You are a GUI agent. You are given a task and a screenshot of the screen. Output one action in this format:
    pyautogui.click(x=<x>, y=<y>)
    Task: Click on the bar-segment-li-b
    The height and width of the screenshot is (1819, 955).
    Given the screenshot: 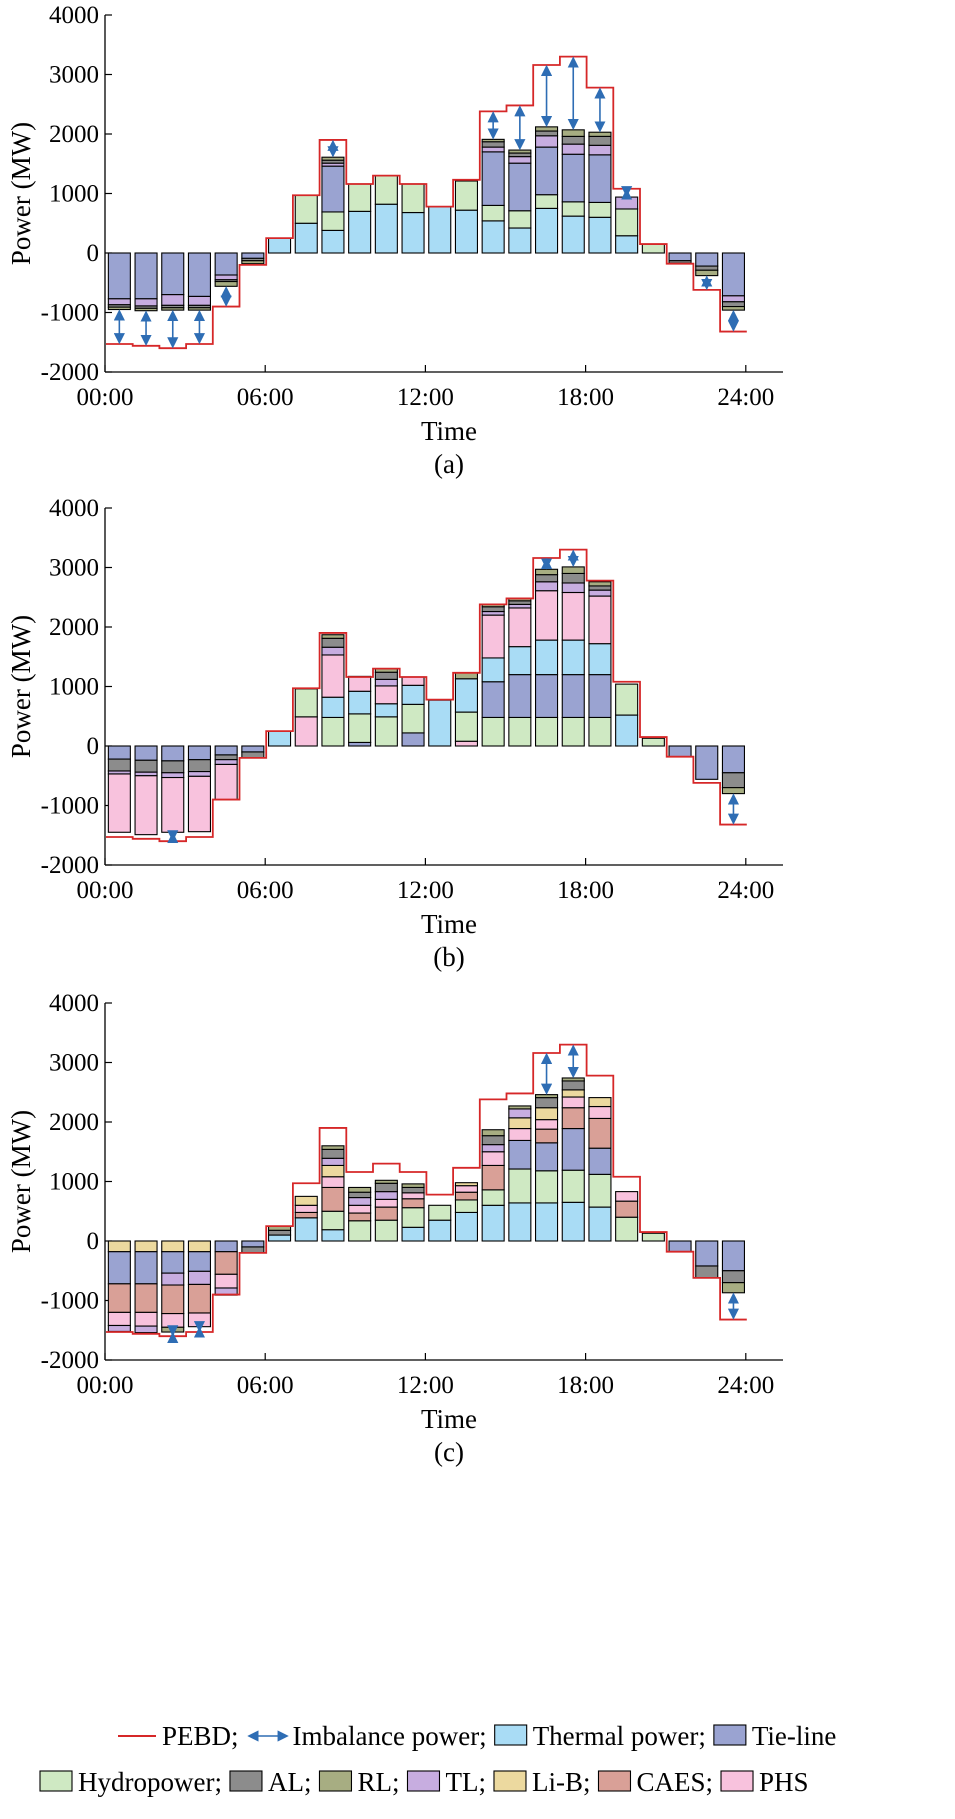 What is the action you would take?
    pyautogui.click(x=119, y=1246)
    